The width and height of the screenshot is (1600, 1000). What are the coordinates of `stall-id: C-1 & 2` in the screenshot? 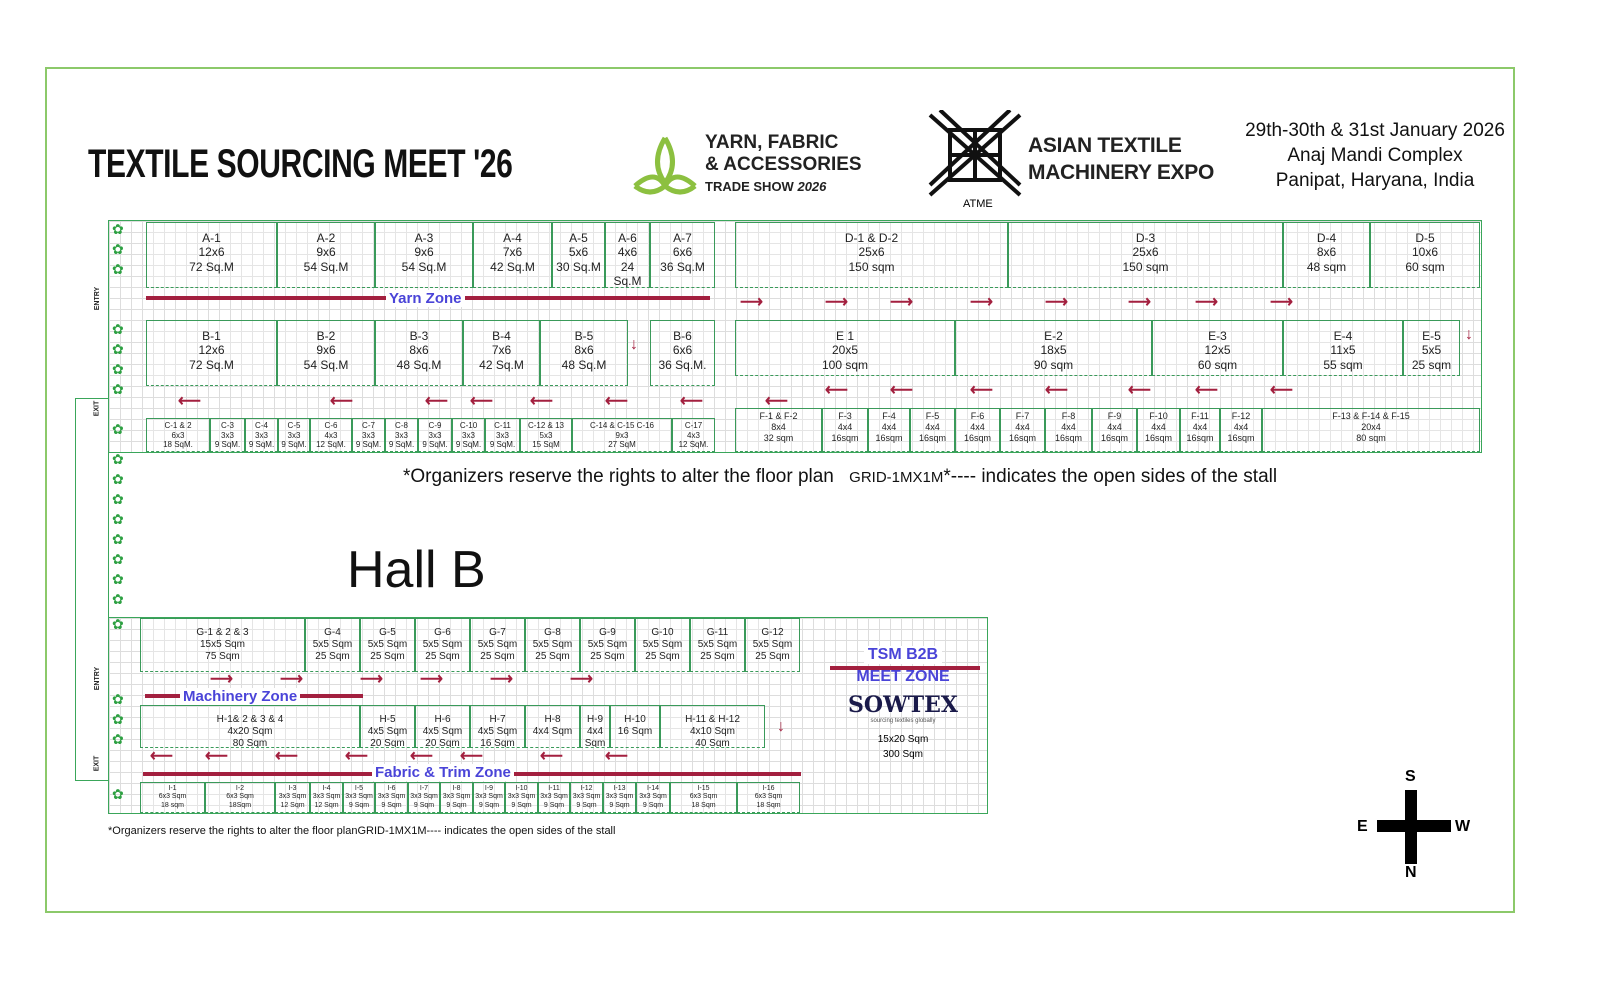 It's located at (178, 425).